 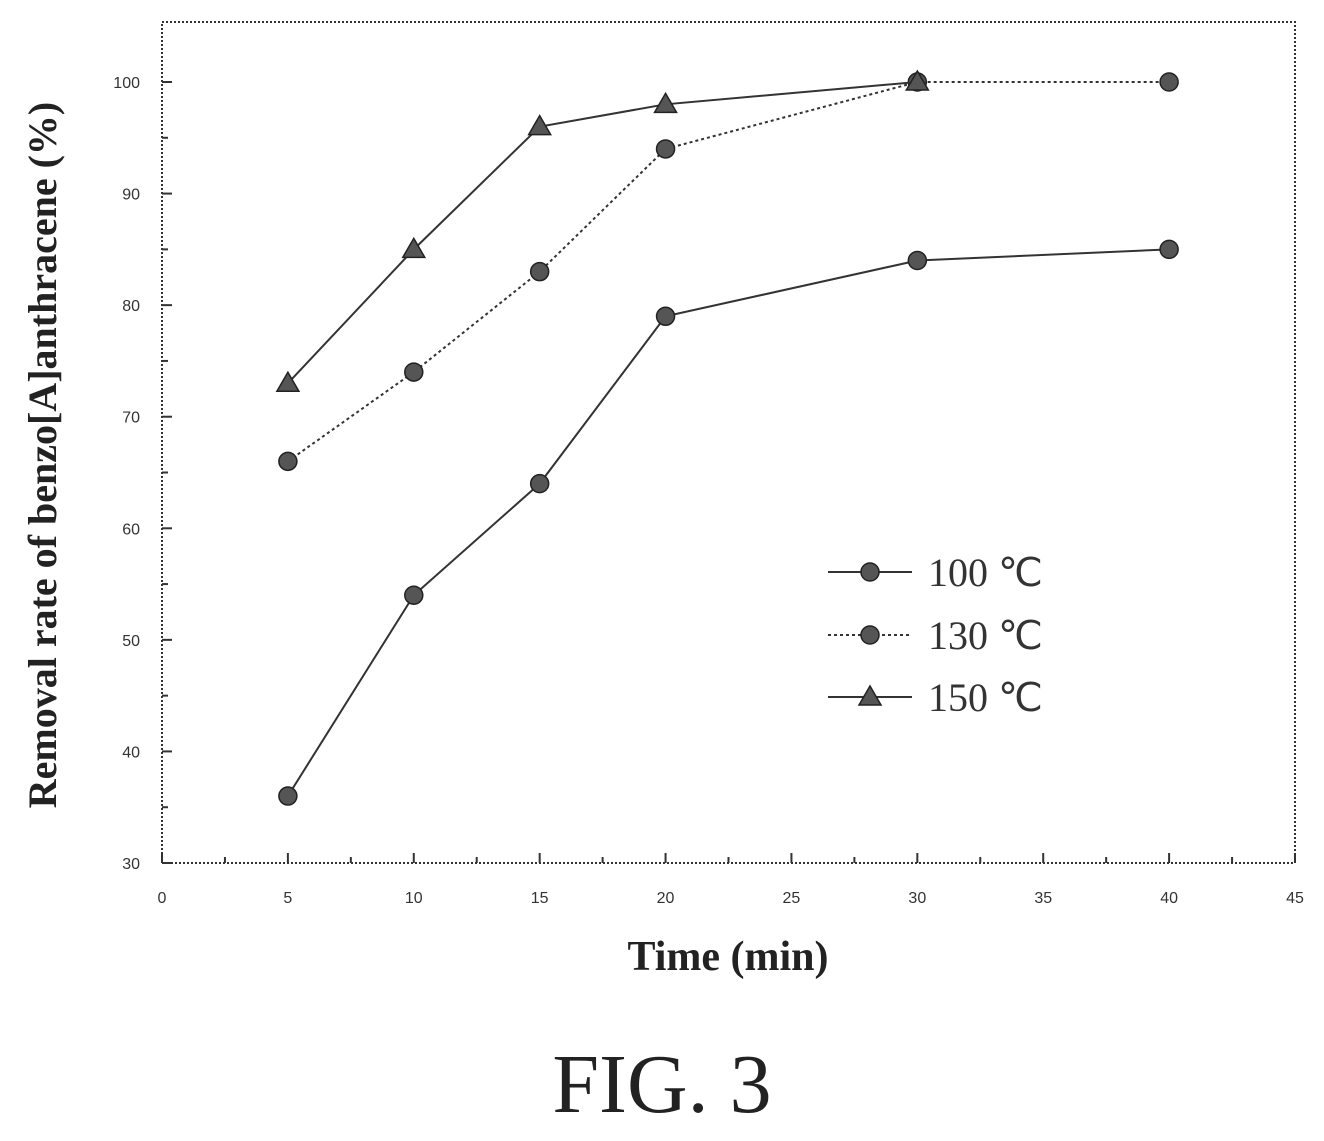 What do you see at coordinates (131, 195) in the screenshot?
I see `y-tick-label: 90` at bounding box center [131, 195].